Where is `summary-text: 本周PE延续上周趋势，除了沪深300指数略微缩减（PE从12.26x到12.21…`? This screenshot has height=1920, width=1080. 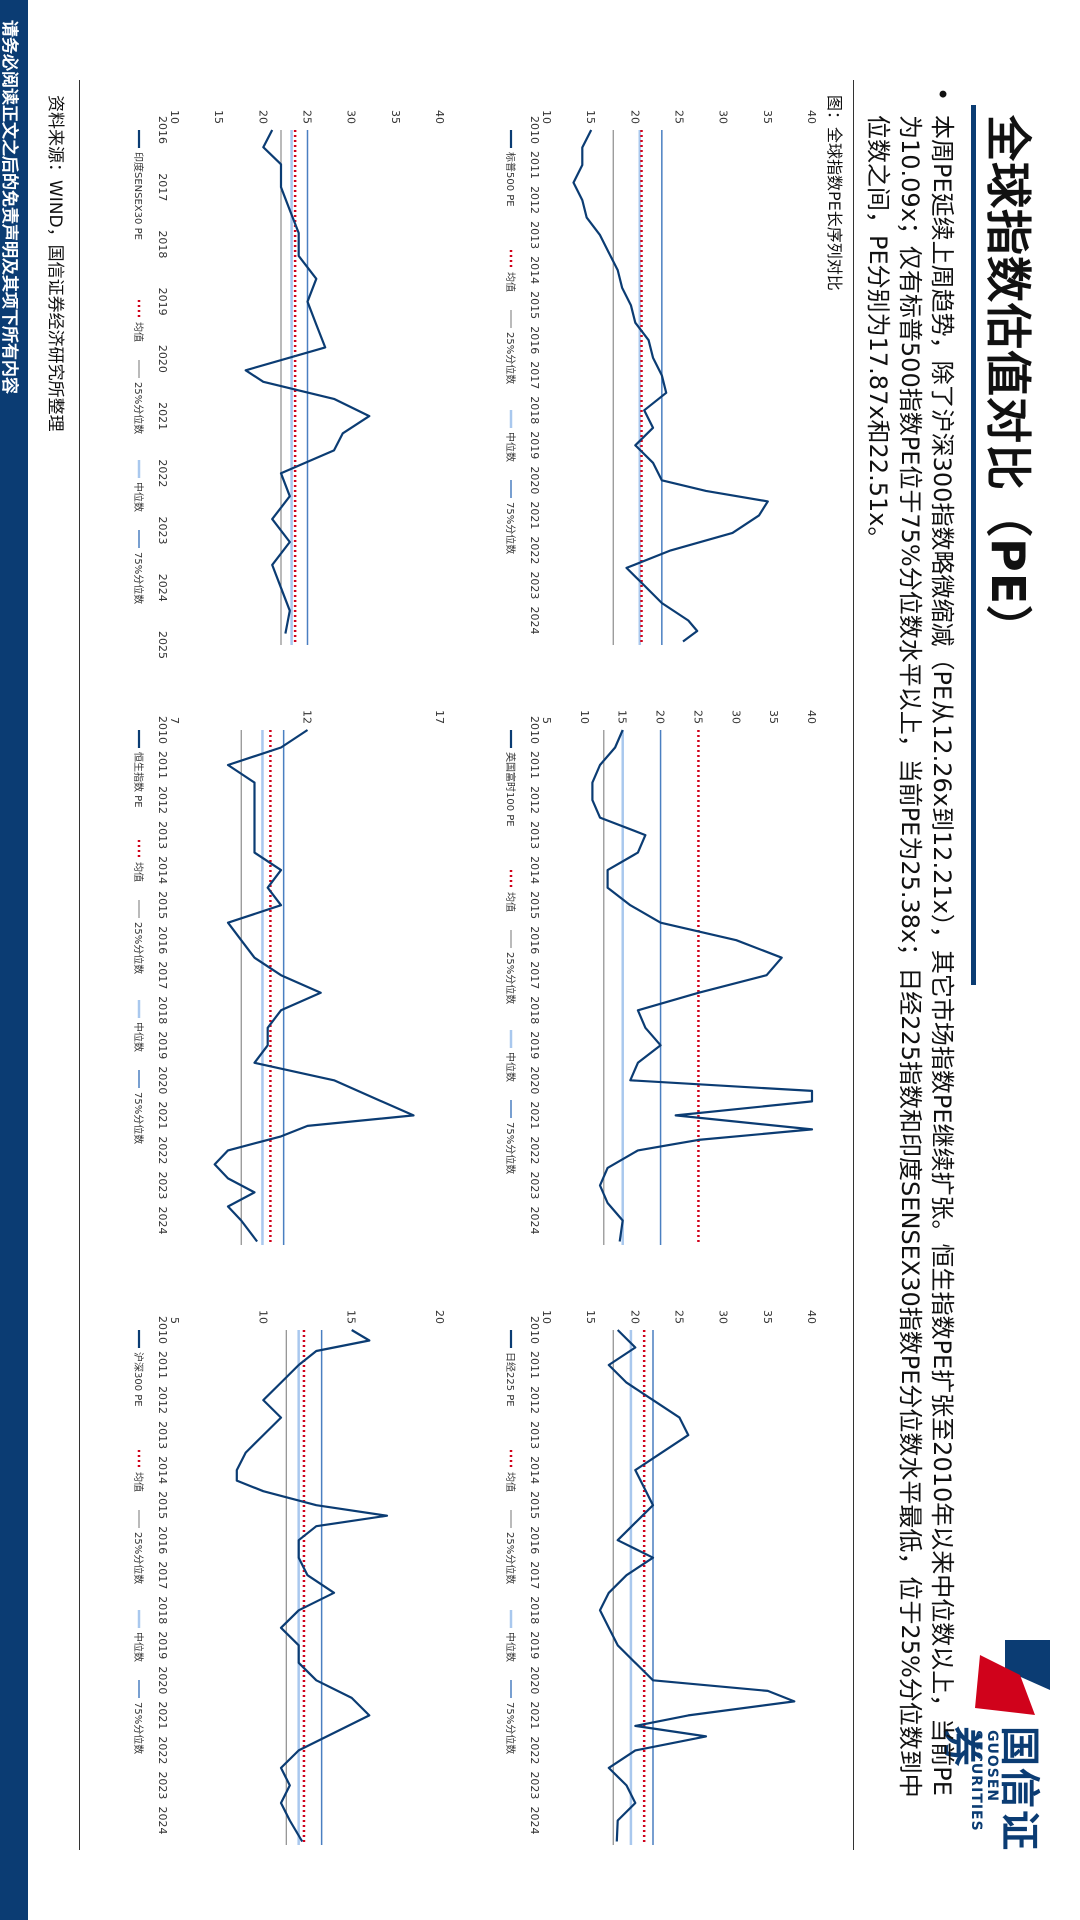
summary-text: 本周PE延续上周趋势，除了沪深300指数略微缩减（PE从12.26x到12.21… is located at coordinates (910, 956).